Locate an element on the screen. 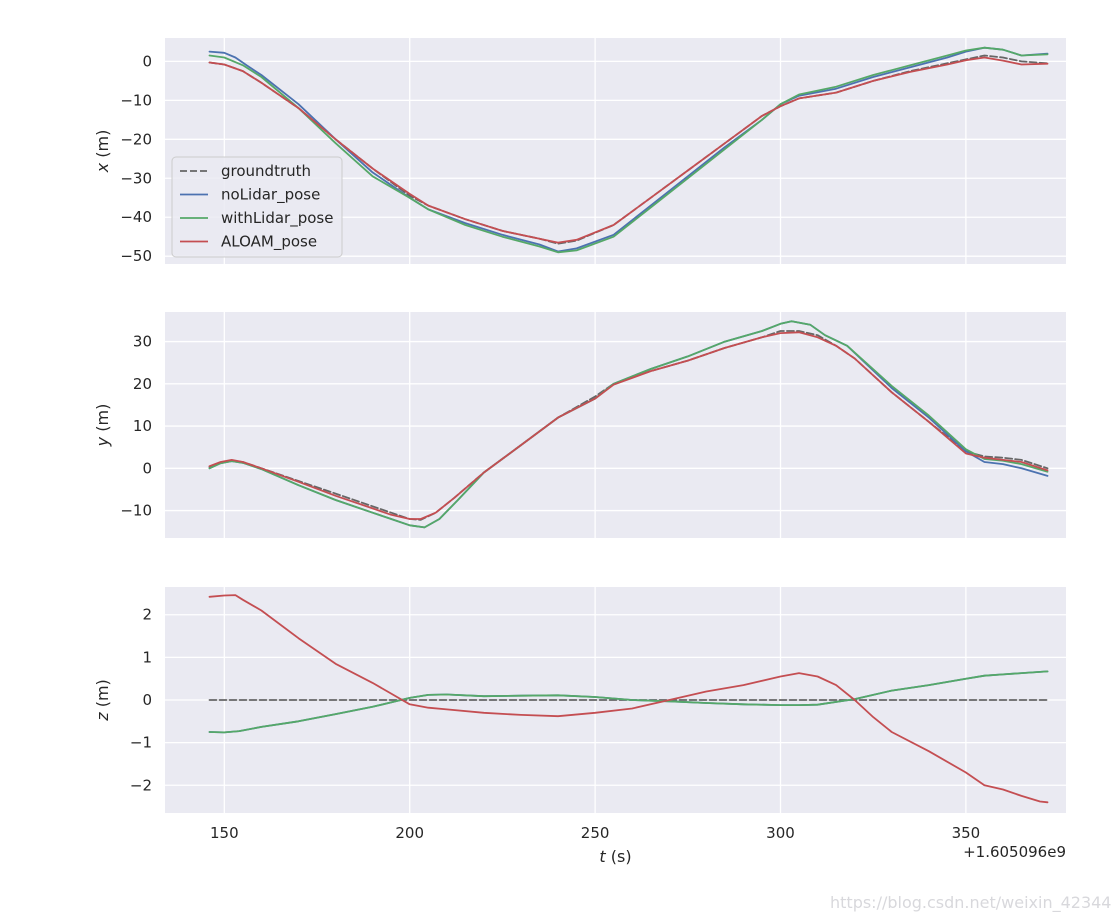  x-tick-label: 300 is located at coordinates (780, 833).